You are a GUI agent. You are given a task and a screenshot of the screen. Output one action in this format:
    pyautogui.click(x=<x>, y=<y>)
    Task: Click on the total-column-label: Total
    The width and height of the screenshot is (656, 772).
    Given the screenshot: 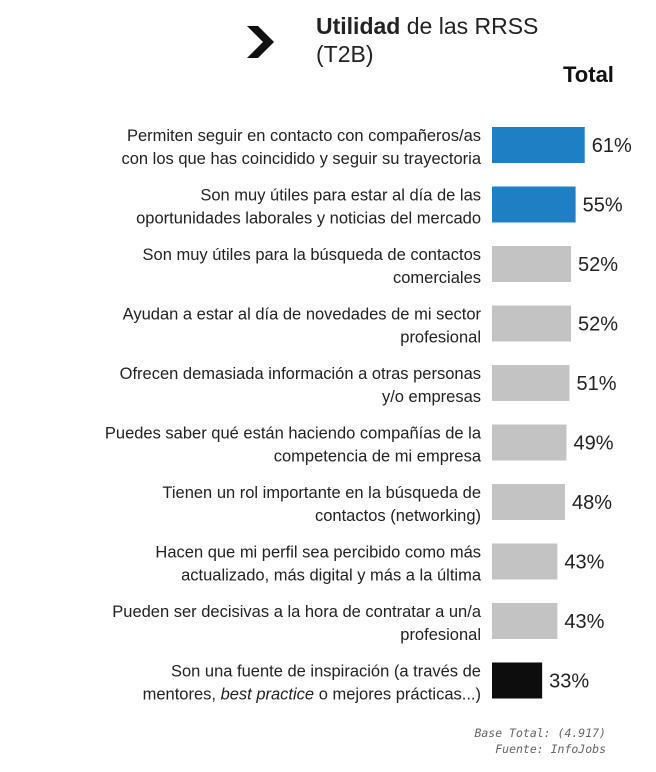 What is the action you would take?
    pyautogui.click(x=588, y=74)
    